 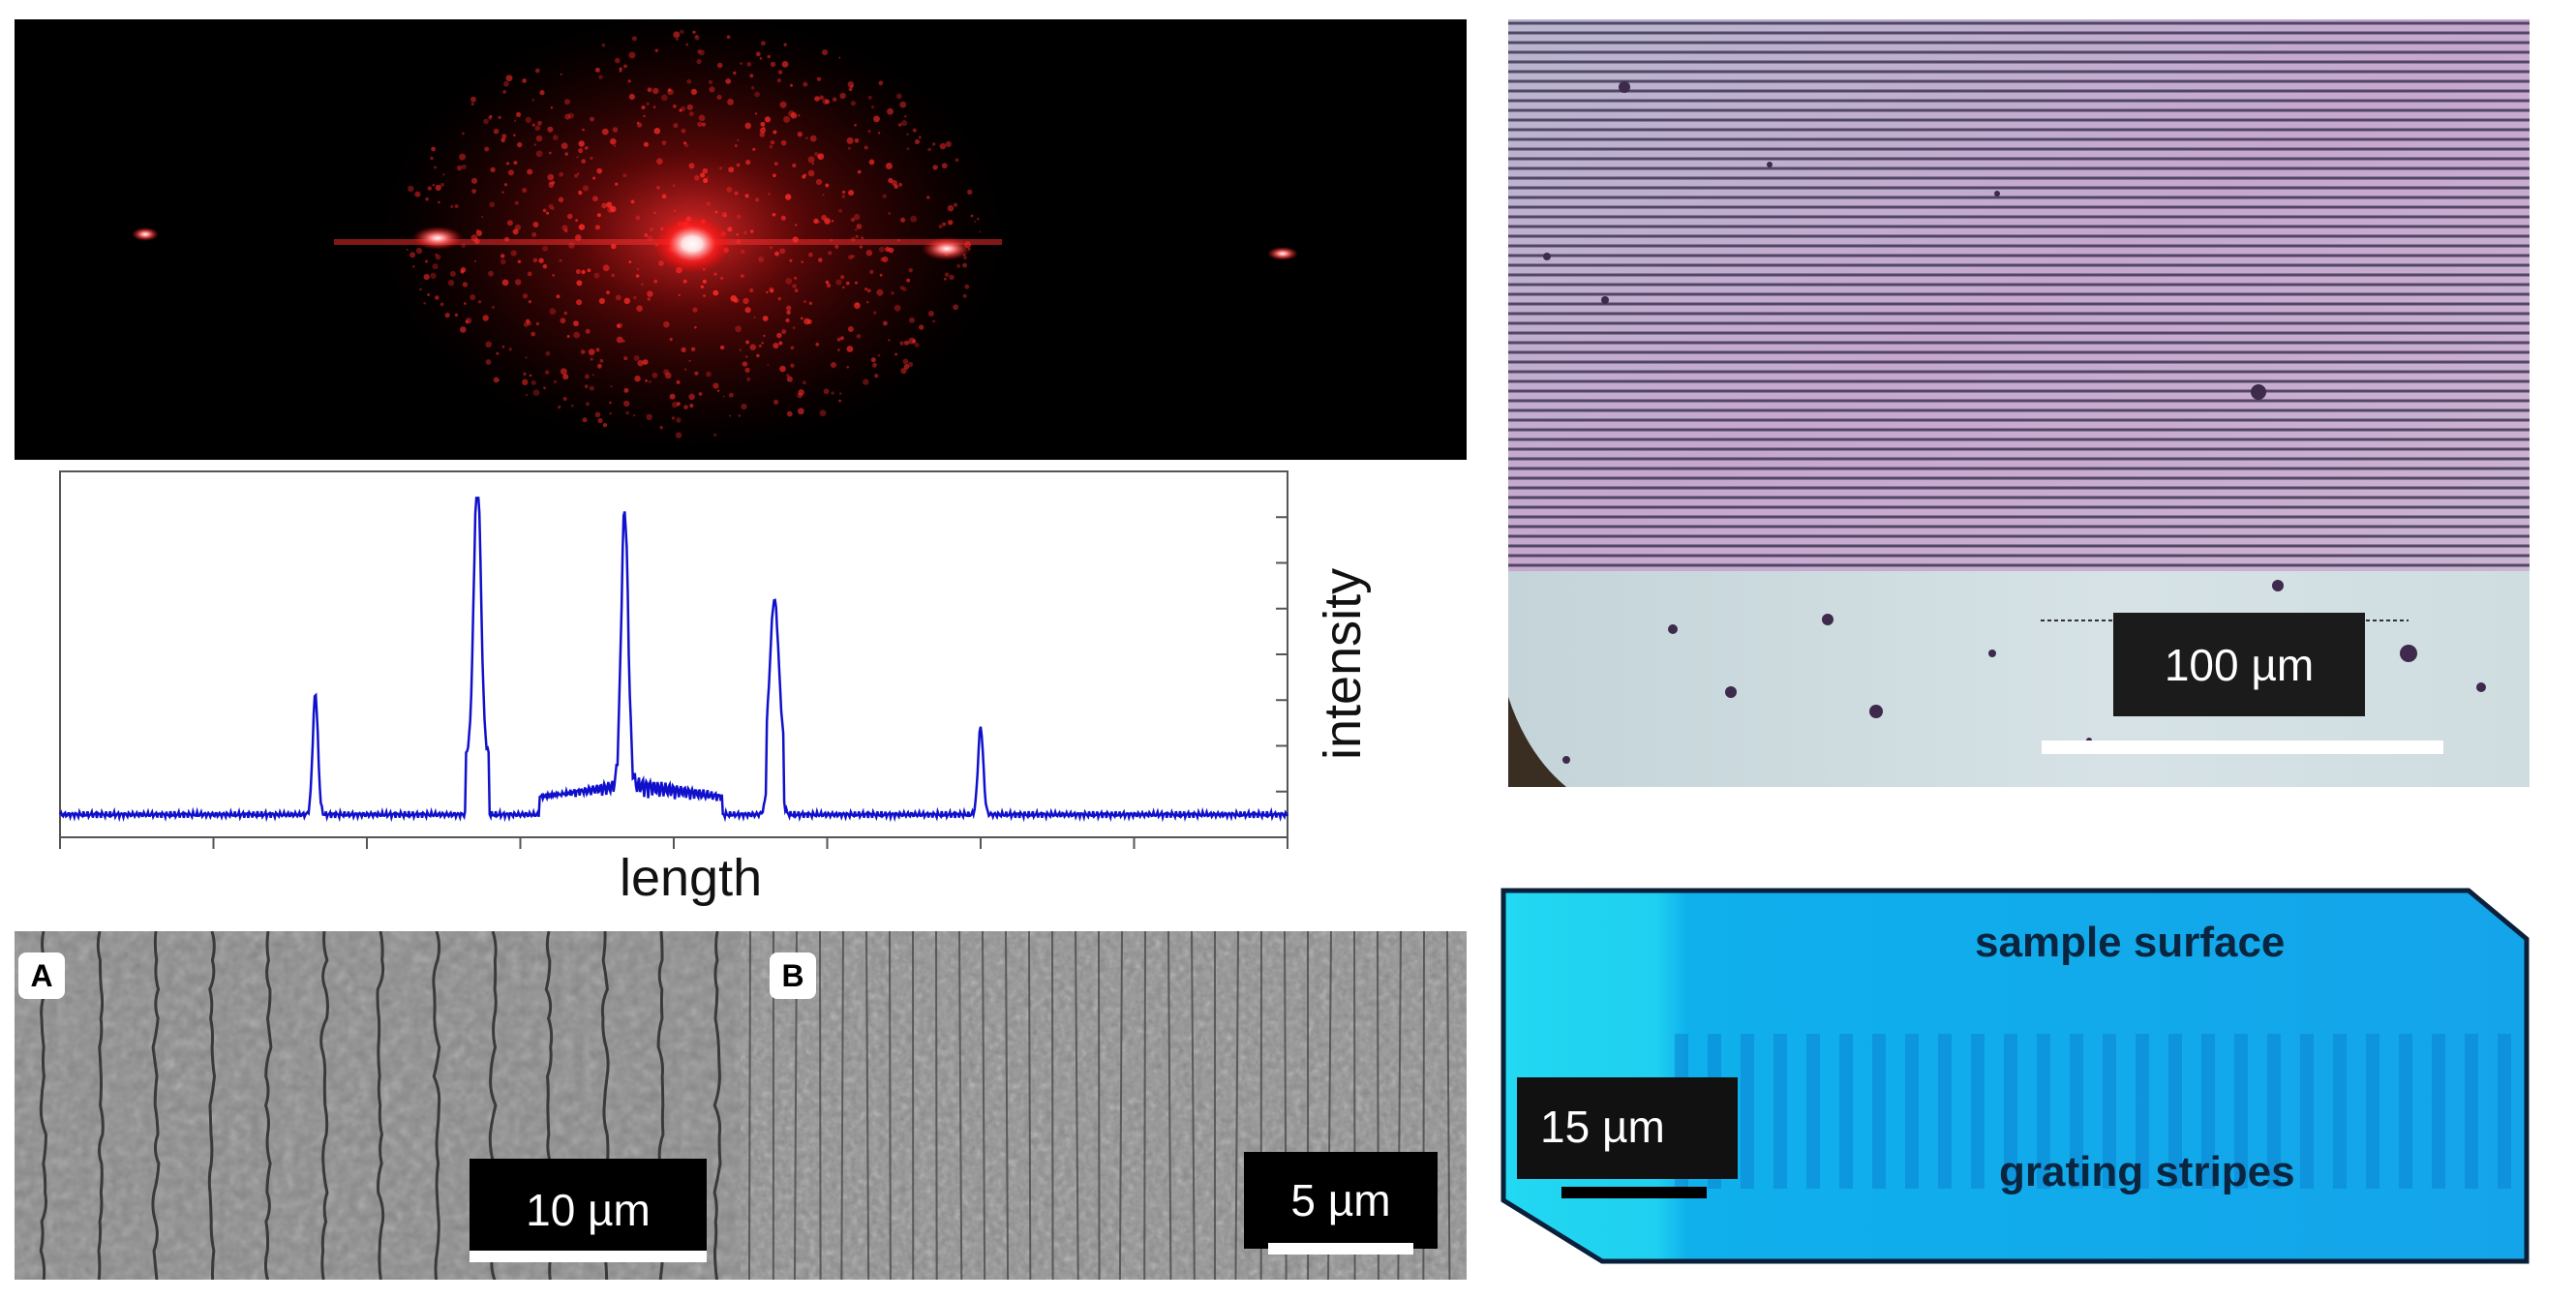 What do you see at coordinates (793, 975) in the screenshot?
I see `panel-letter-b: B` at bounding box center [793, 975].